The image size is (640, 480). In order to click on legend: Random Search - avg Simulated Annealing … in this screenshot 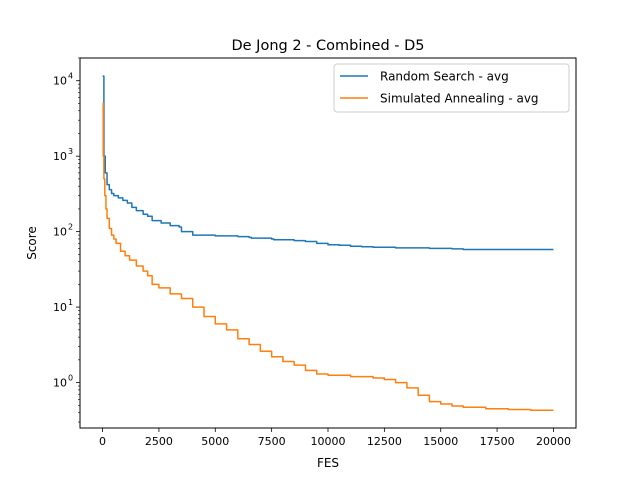, I will do `click(451, 88)`.